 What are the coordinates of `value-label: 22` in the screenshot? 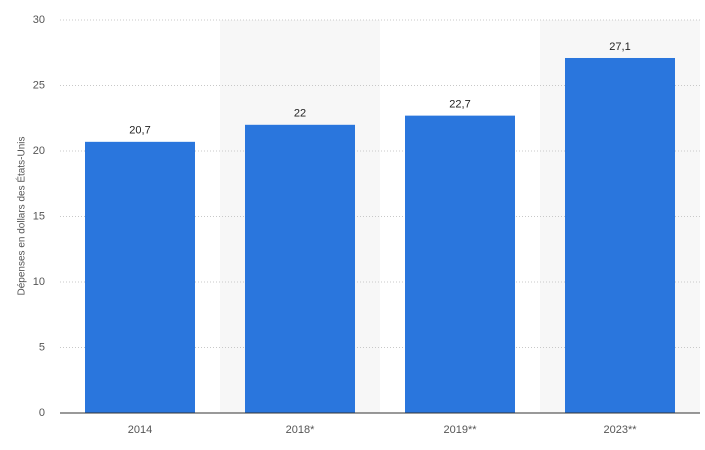 It's located at (300, 114).